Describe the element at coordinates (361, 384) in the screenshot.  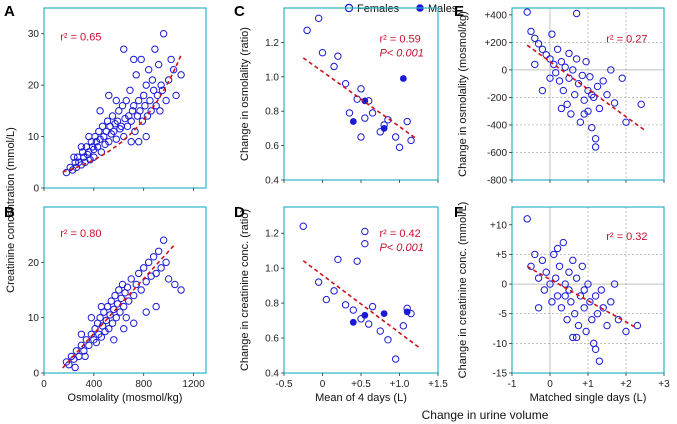
I see `panel-d-xtick-label: +0.5` at that location.